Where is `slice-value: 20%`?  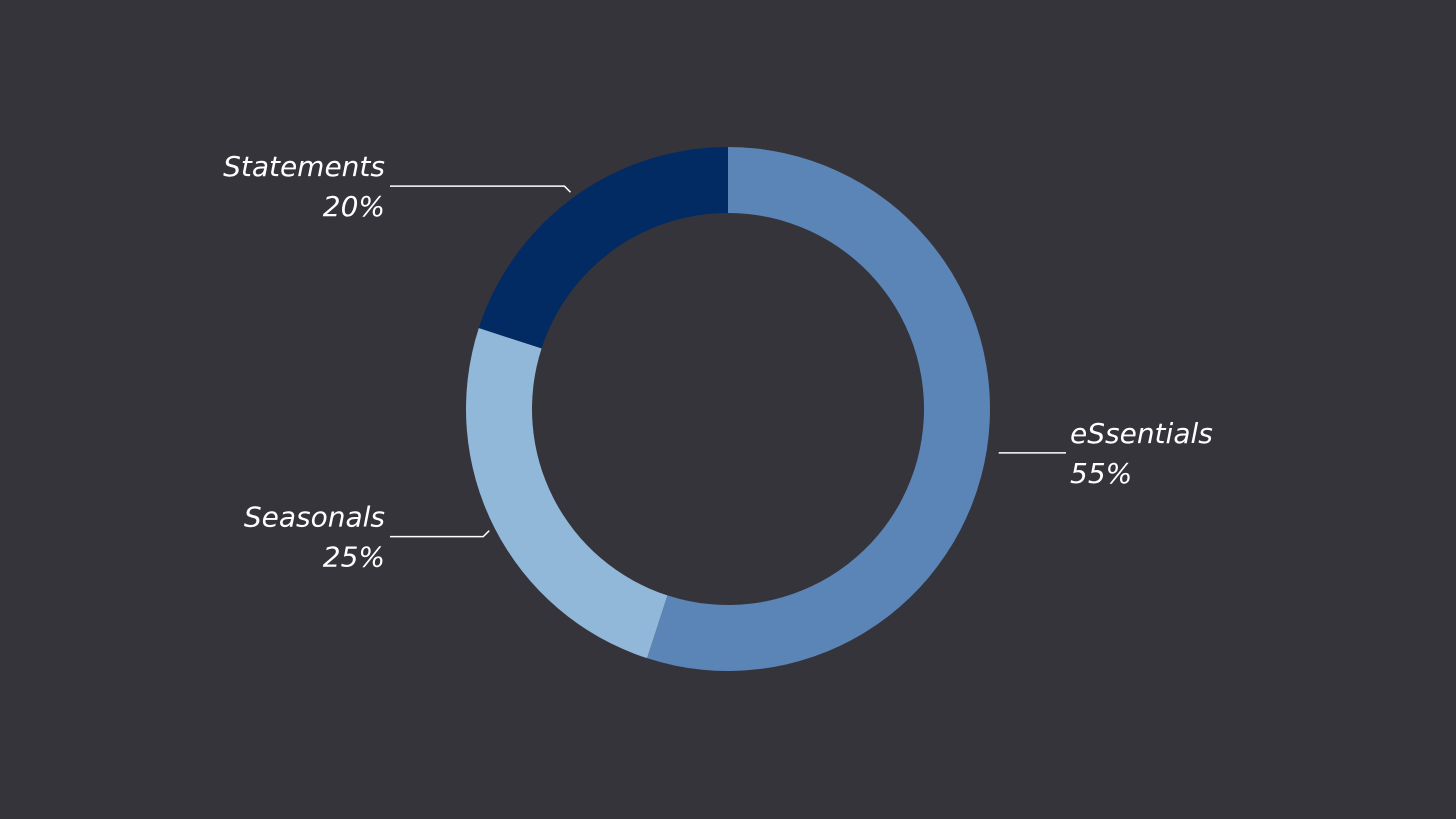 slice-value: 20% is located at coordinates (354, 206).